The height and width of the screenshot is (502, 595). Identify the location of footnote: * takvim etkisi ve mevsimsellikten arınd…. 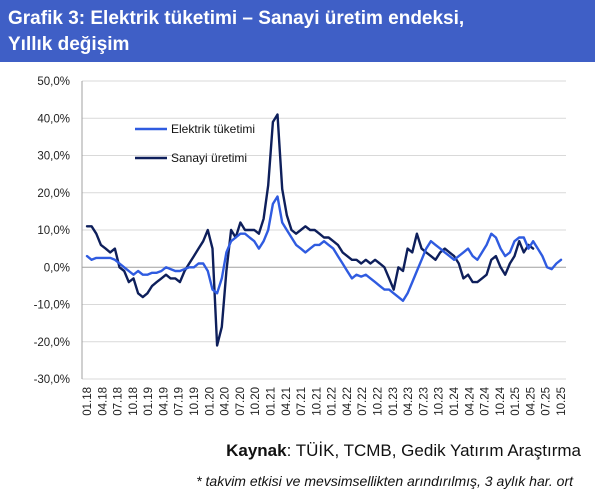
(384, 481).